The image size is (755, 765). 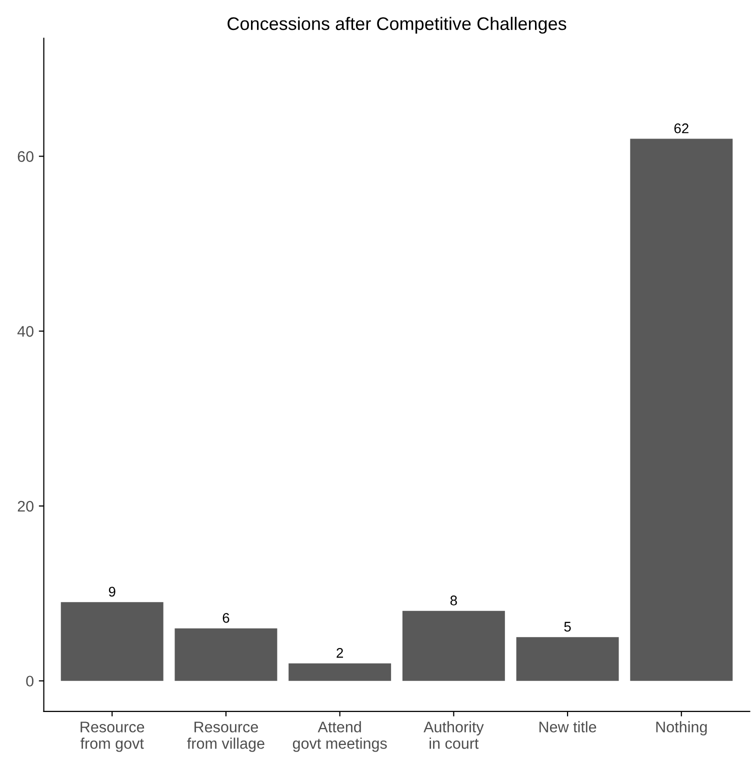 What do you see at coordinates (225, 737) in the screenshot?
I see `x-tick-label: Resource from village` at bounding box center [225, 737].